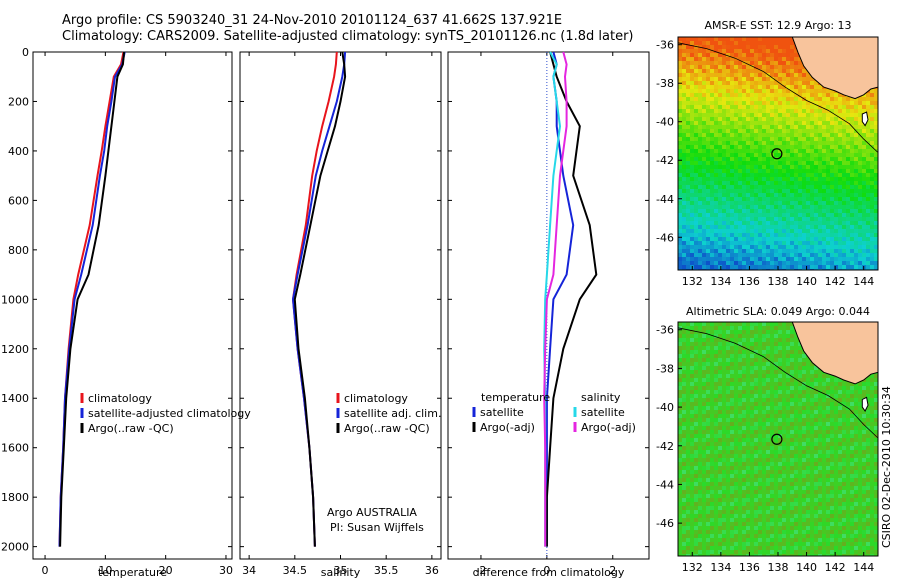 Image resolution: width=900 pixels, height=580 pixels. What do you see at coordinates (15, 448) in the screenshot?
I see `y-tick-label: 1600` at bounding box center [15, 448].